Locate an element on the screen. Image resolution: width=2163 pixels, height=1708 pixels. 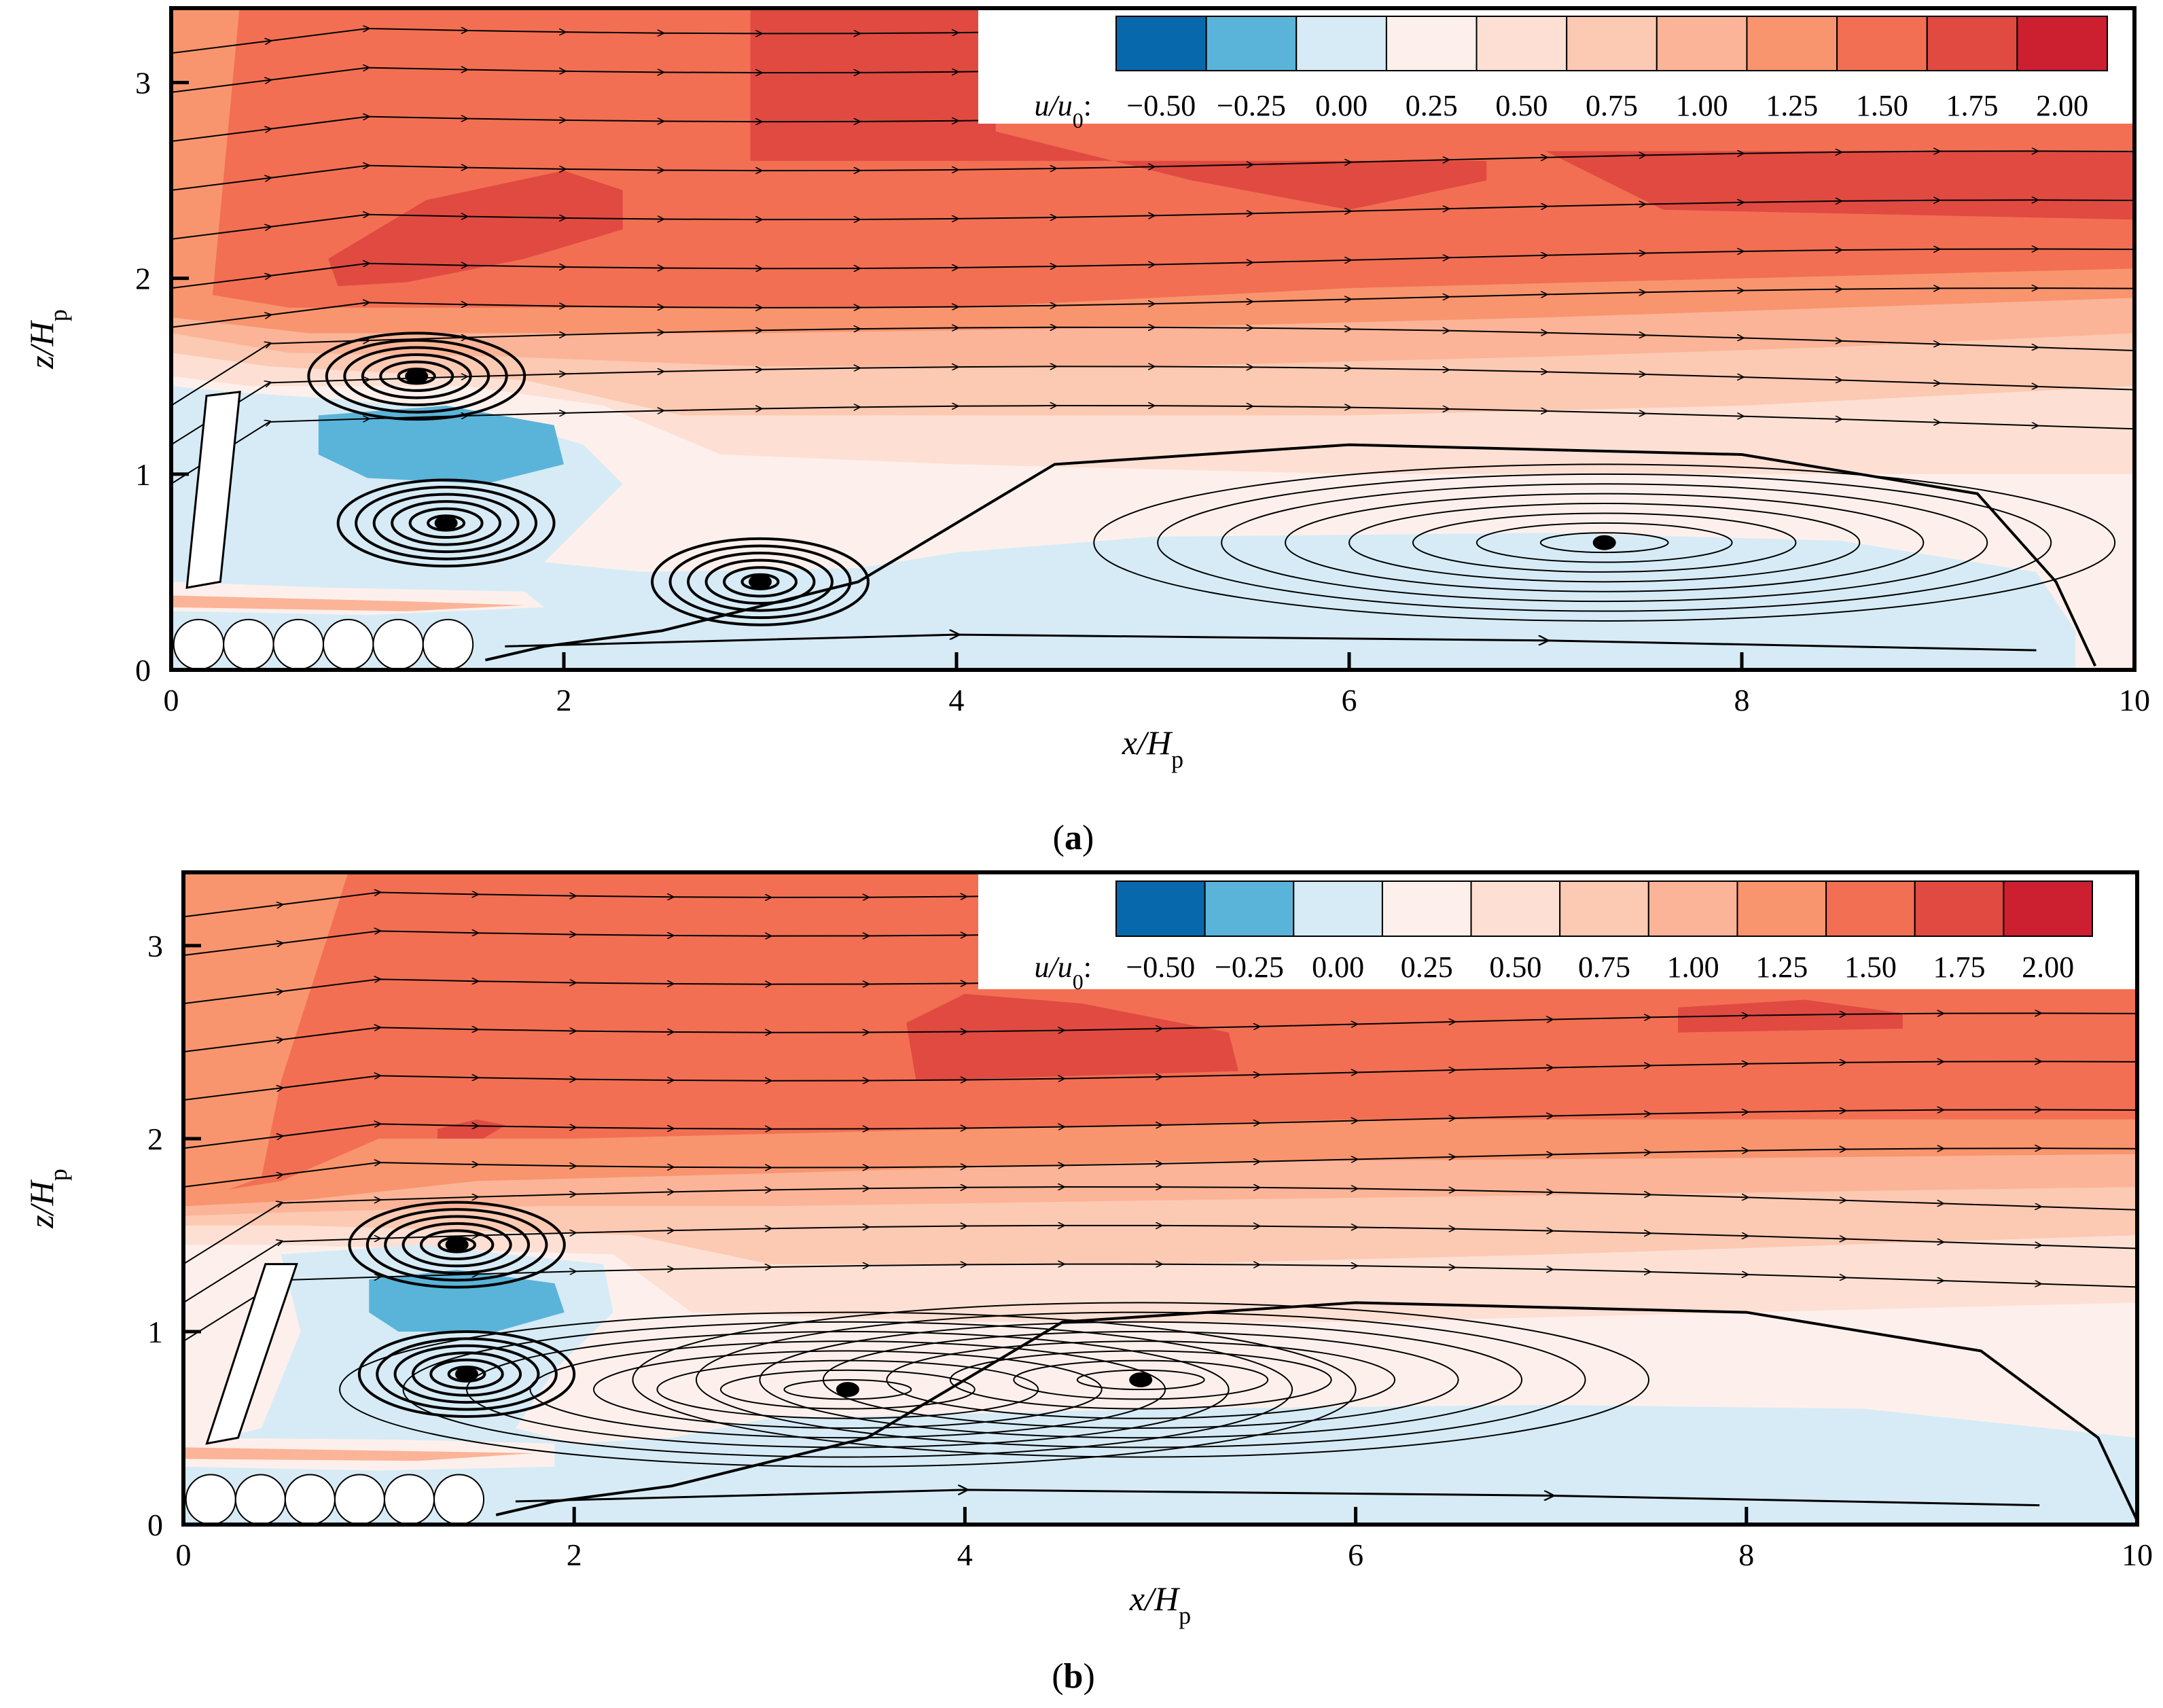
y-axis-label: z/Hp is located at coordinates (47, 339).